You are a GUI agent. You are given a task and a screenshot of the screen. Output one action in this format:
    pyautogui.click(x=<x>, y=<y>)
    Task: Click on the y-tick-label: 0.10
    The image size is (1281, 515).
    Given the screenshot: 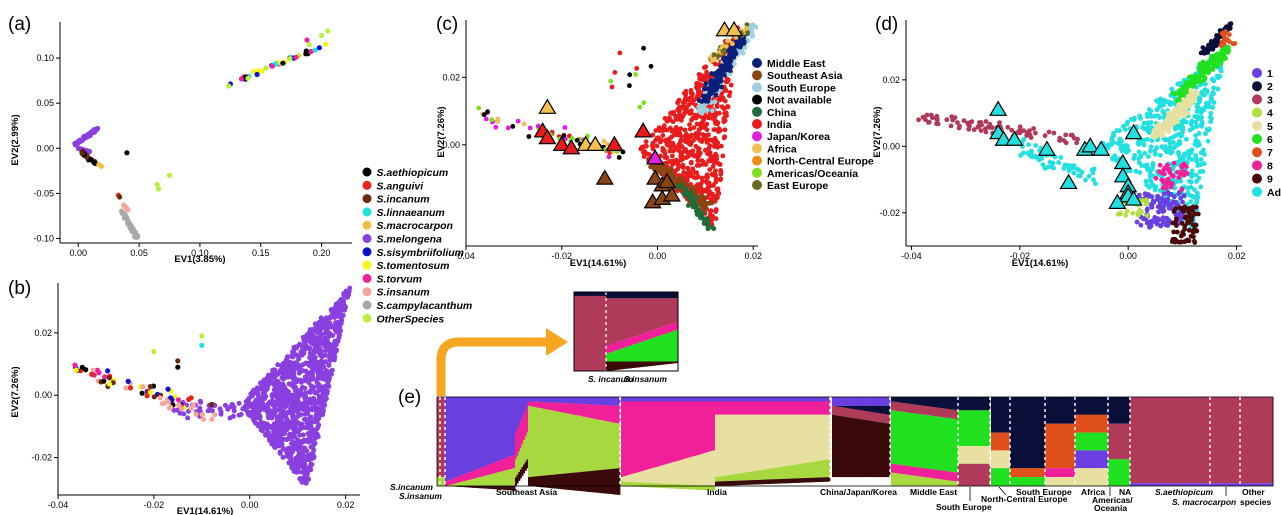 What is the action you would take?
    pyautogui.click(x=45, y=58)
    